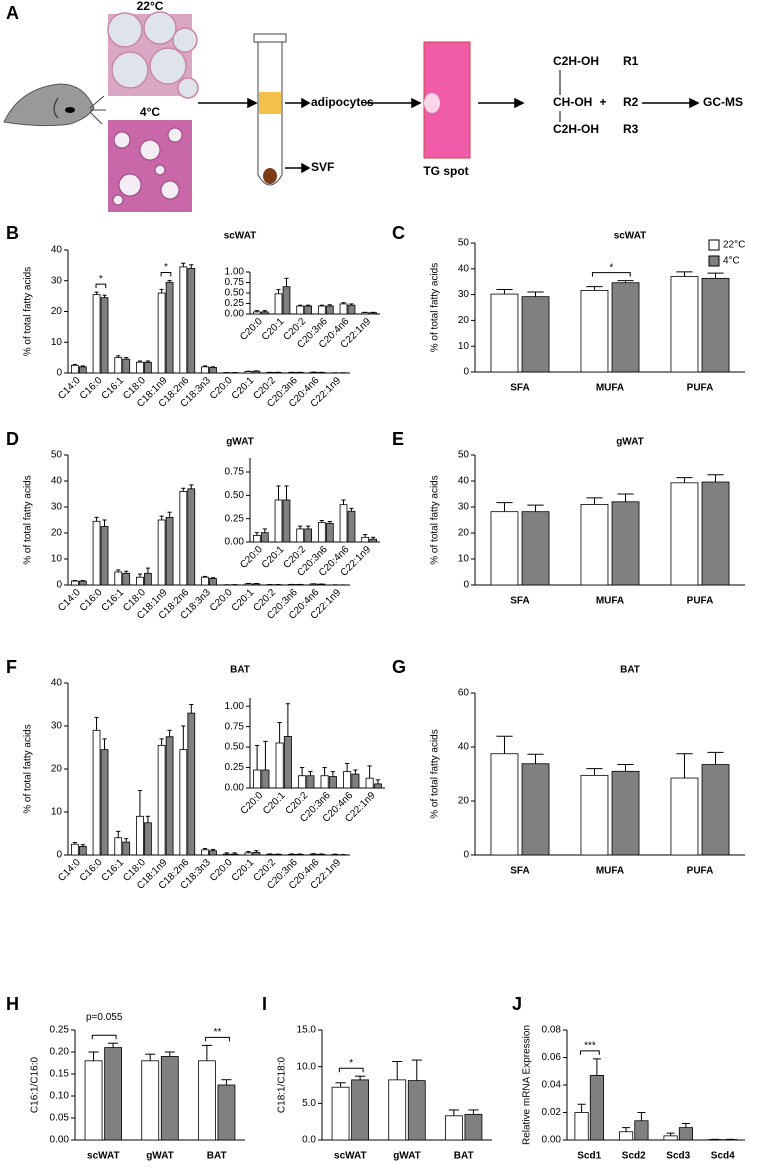 This screenshot has width=763, height=1176. What do you see at coordinates (700, 388) in the screenshot?
I see `x-tick-label: PUFA` at bounding box center [700, 388].